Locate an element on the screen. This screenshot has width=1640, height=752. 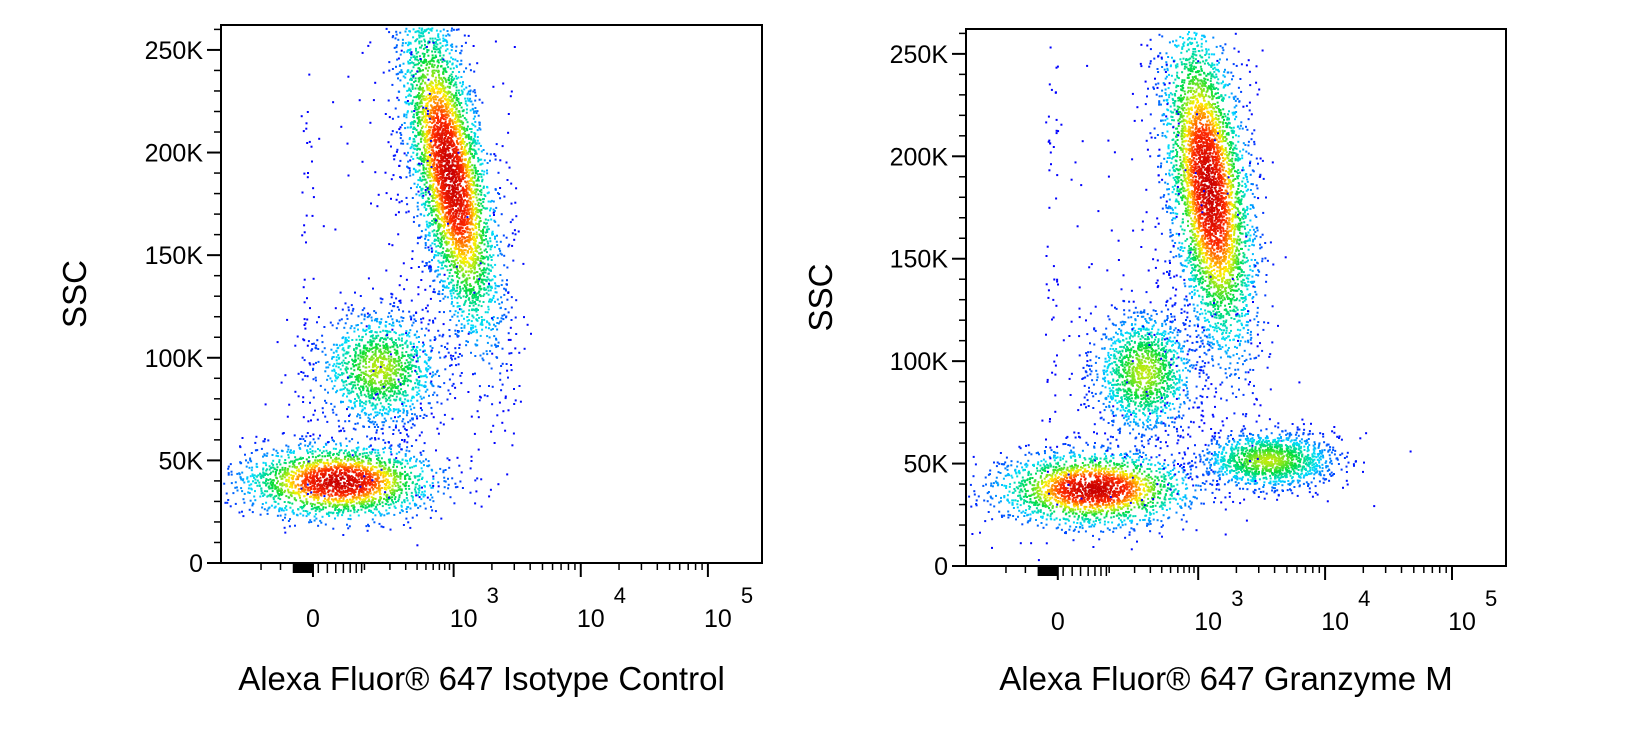
event-dots is located at coordinates (377, 287).